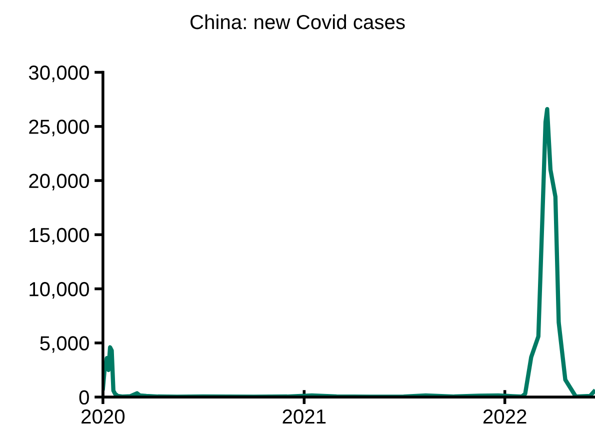 The width and height of the screenshot is (595, 433). Describe the element at coordinates (59, 128) in the screenshot. I see `y-tick-label: 25,000` at that location.